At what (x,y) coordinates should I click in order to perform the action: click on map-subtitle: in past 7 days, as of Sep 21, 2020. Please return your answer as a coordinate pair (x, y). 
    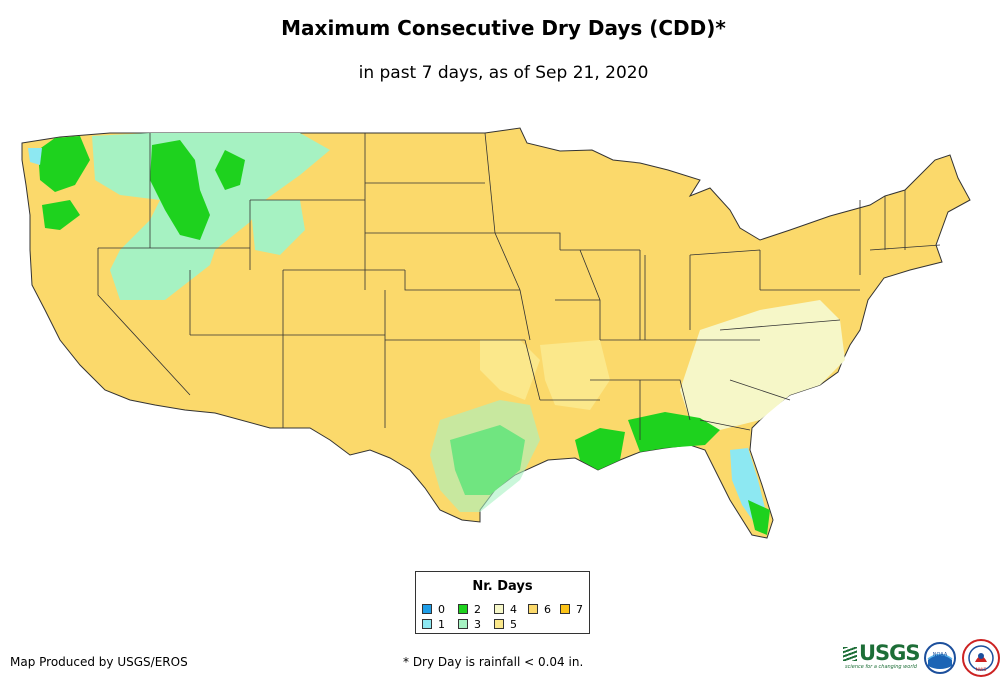
    Looking at the image, I should click on (503, 73).